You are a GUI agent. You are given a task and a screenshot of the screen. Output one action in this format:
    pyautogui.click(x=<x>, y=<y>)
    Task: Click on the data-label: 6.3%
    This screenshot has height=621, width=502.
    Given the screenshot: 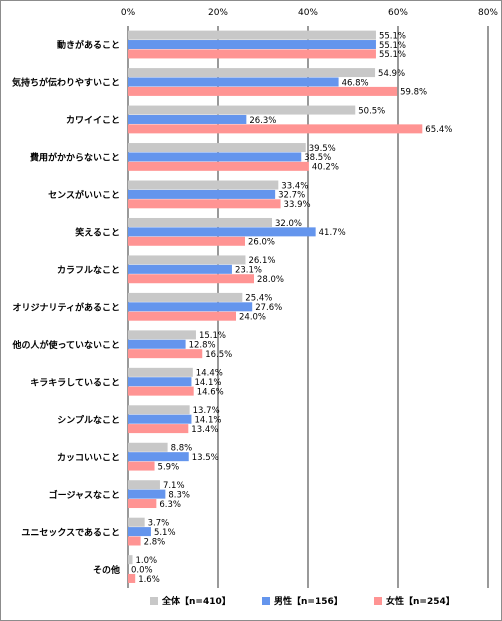 What is the action you would take?
    pyautogui.click(x=170, y=505)
    